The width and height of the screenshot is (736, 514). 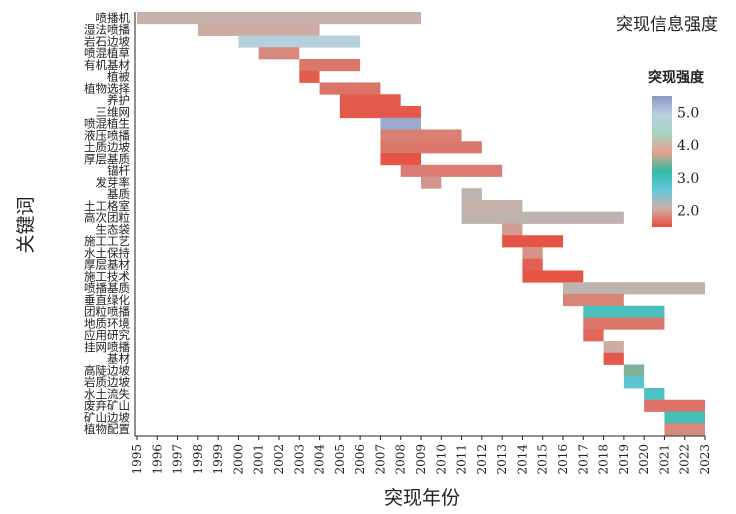 What do you see at coordinates (107, 370) in the screenshot?
I see `keyword-label: 高陡边坡` at bounding box center [107, 370].